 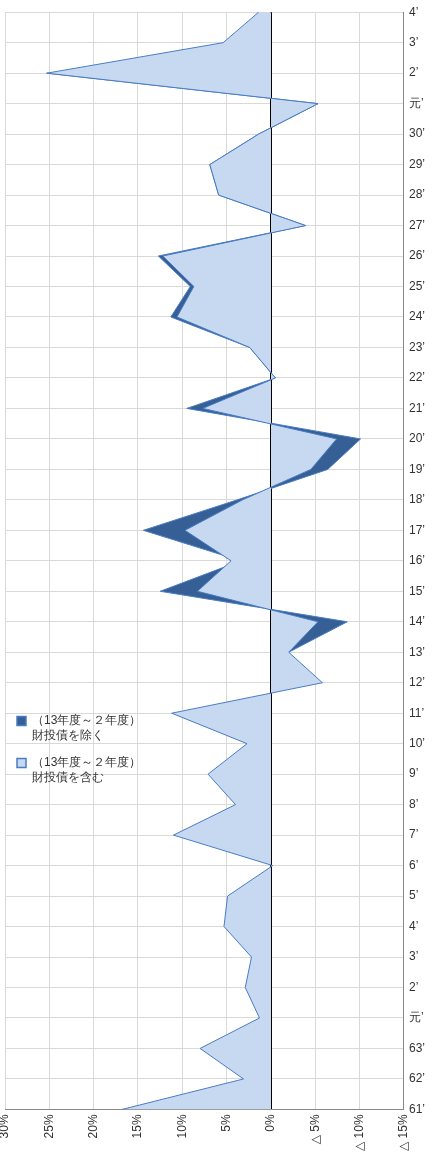 What do you see at coordinates (413, 803) in the screenshot?
I see `y-tick-label: 8’` at bounding box center [413, 803].